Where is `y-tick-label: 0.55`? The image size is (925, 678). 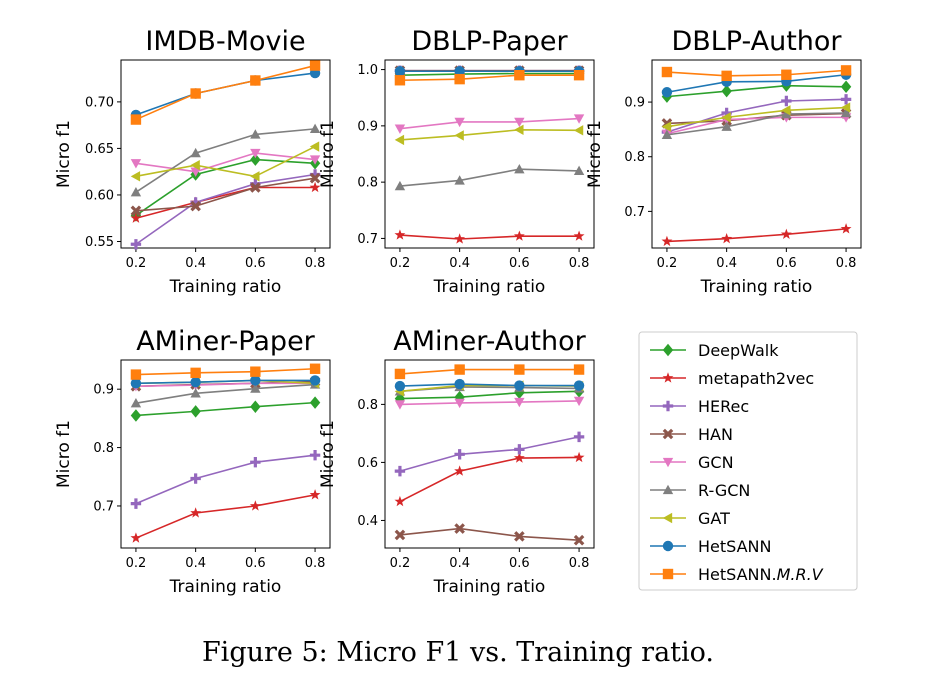 y-tick-label: 0.55 is located at coordinates (99, 242).